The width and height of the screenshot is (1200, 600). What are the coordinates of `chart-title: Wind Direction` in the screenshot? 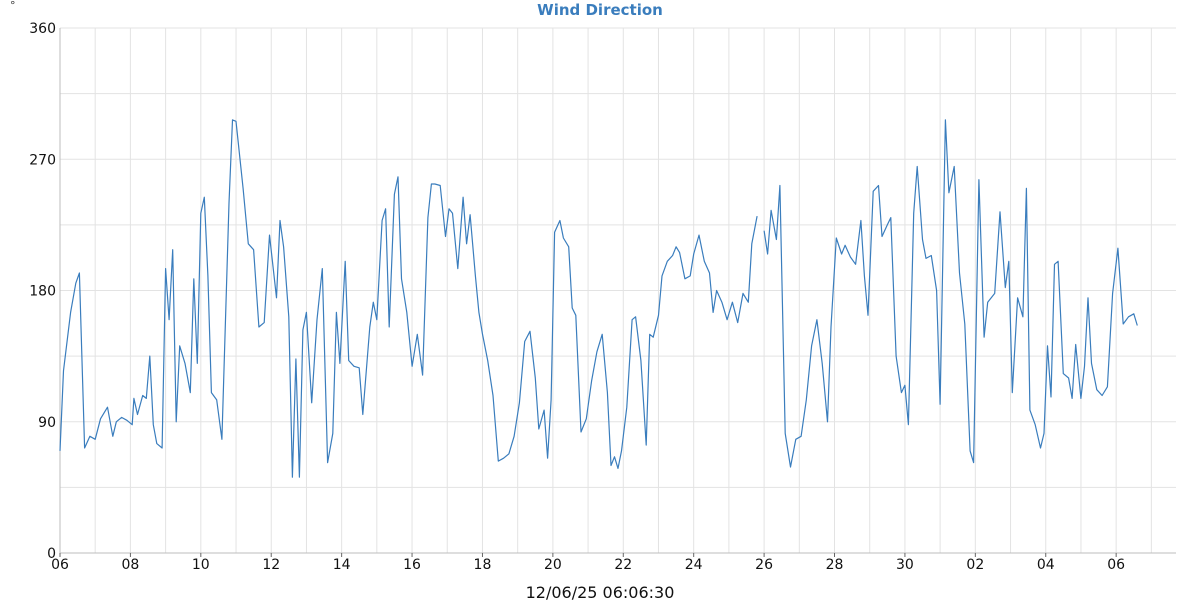 It's located at (600, 10).